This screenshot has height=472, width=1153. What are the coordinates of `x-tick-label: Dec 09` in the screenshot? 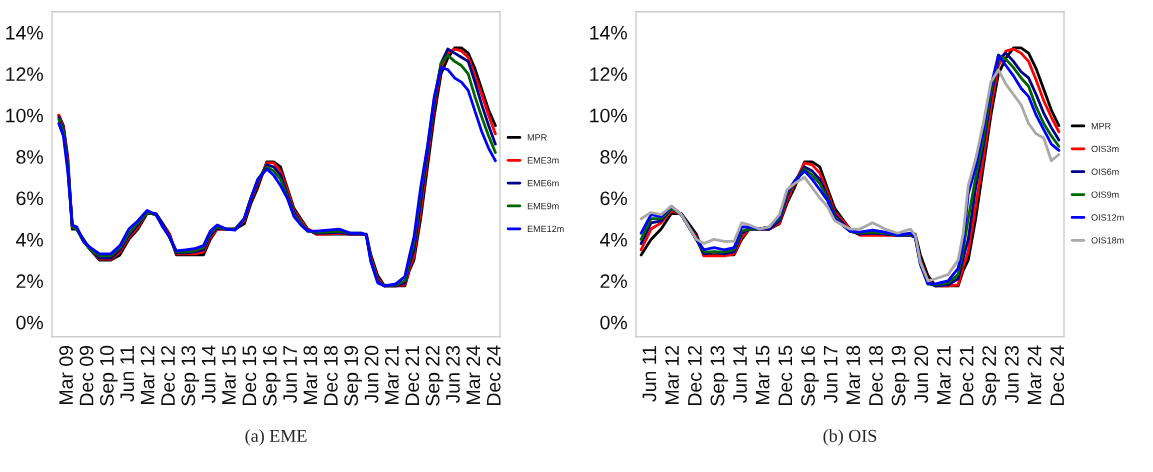 It's located at (86, 375).